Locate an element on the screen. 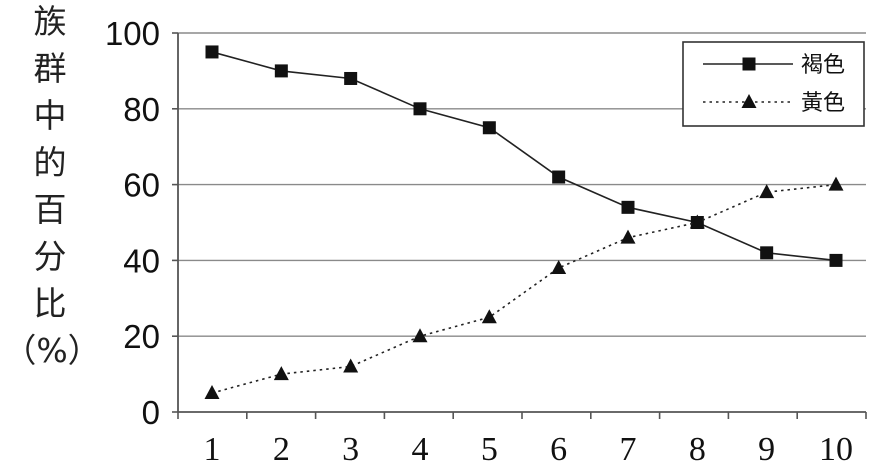 This screenshot has height=472, width=884. x-tick-labels: 1 2 3 4 5 6 7 8 9 10 is located at coordinates (529, 449).